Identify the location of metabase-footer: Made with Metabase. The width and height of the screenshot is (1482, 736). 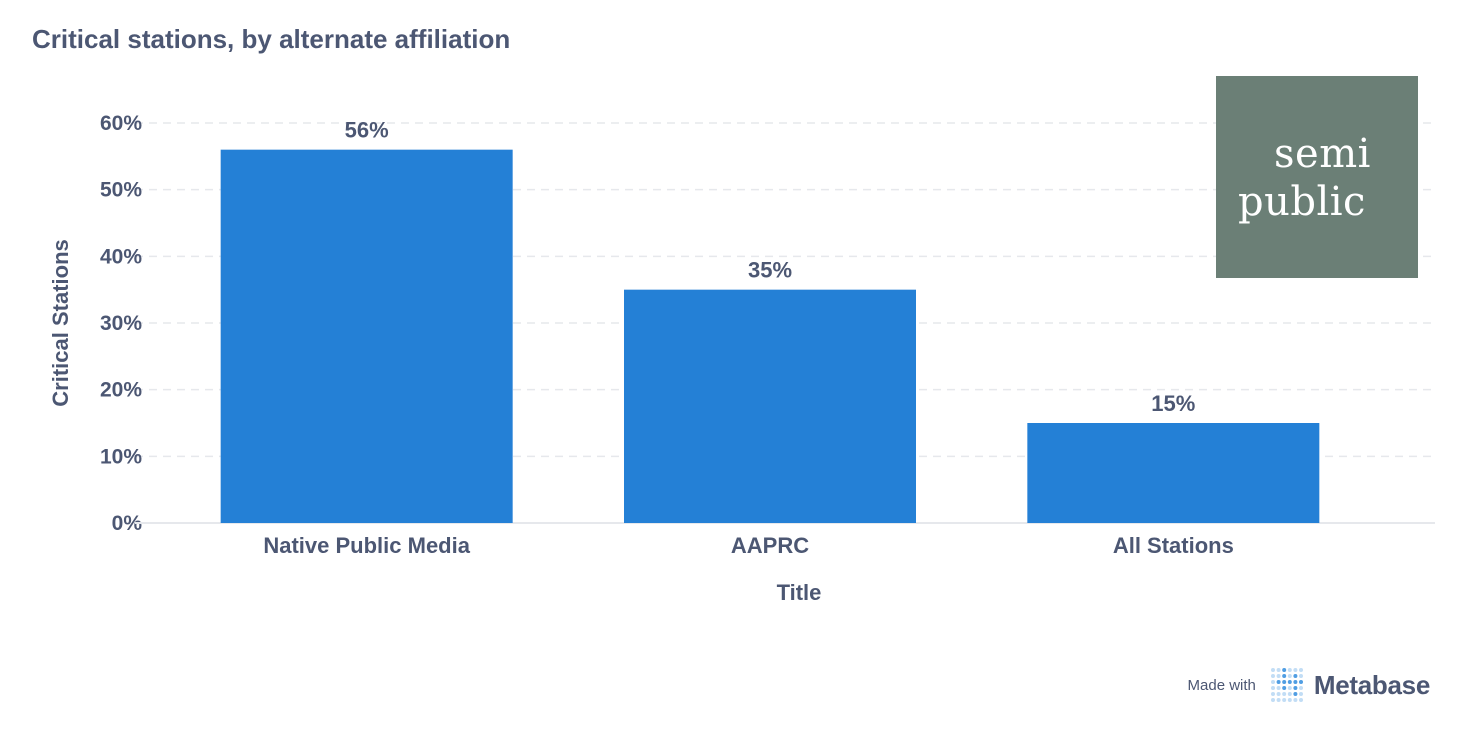
(1309, 685).